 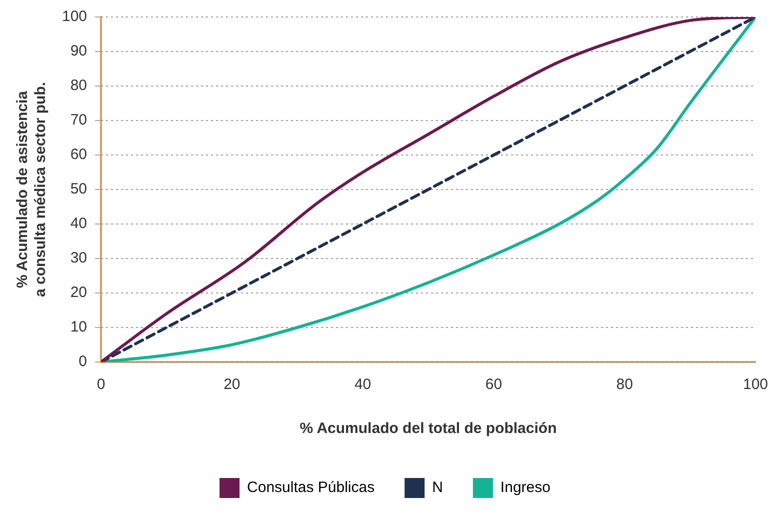 What do you see at coordinates (79, 293) in the screenshot?
I see `y-tick-label: 20` at bounding box center [79, 293].